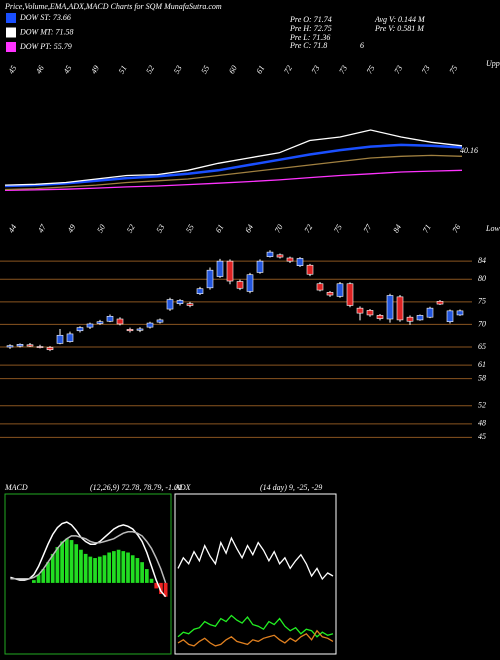 The width and height of the screenshot is (500, 660). What do you see at coordinates (42, 228) in the screenshot?
I see `top-label: 47` at bounding box center [42, 228].